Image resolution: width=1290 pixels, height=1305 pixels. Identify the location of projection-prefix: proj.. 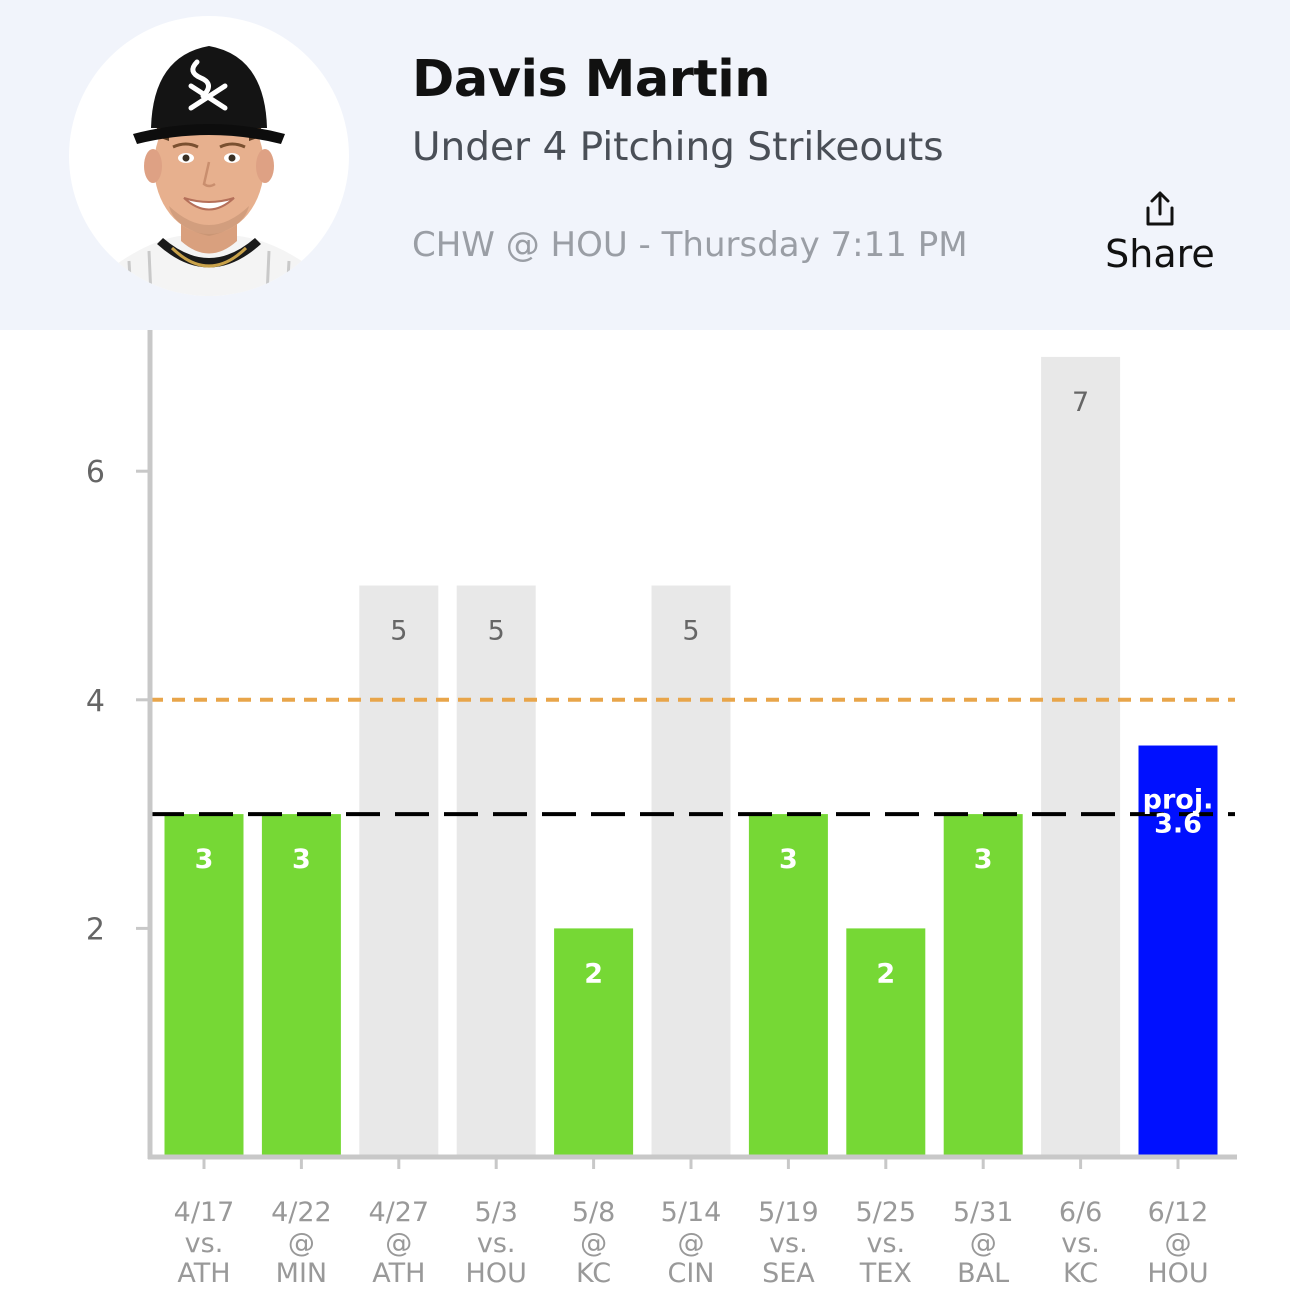
(1178, 800).